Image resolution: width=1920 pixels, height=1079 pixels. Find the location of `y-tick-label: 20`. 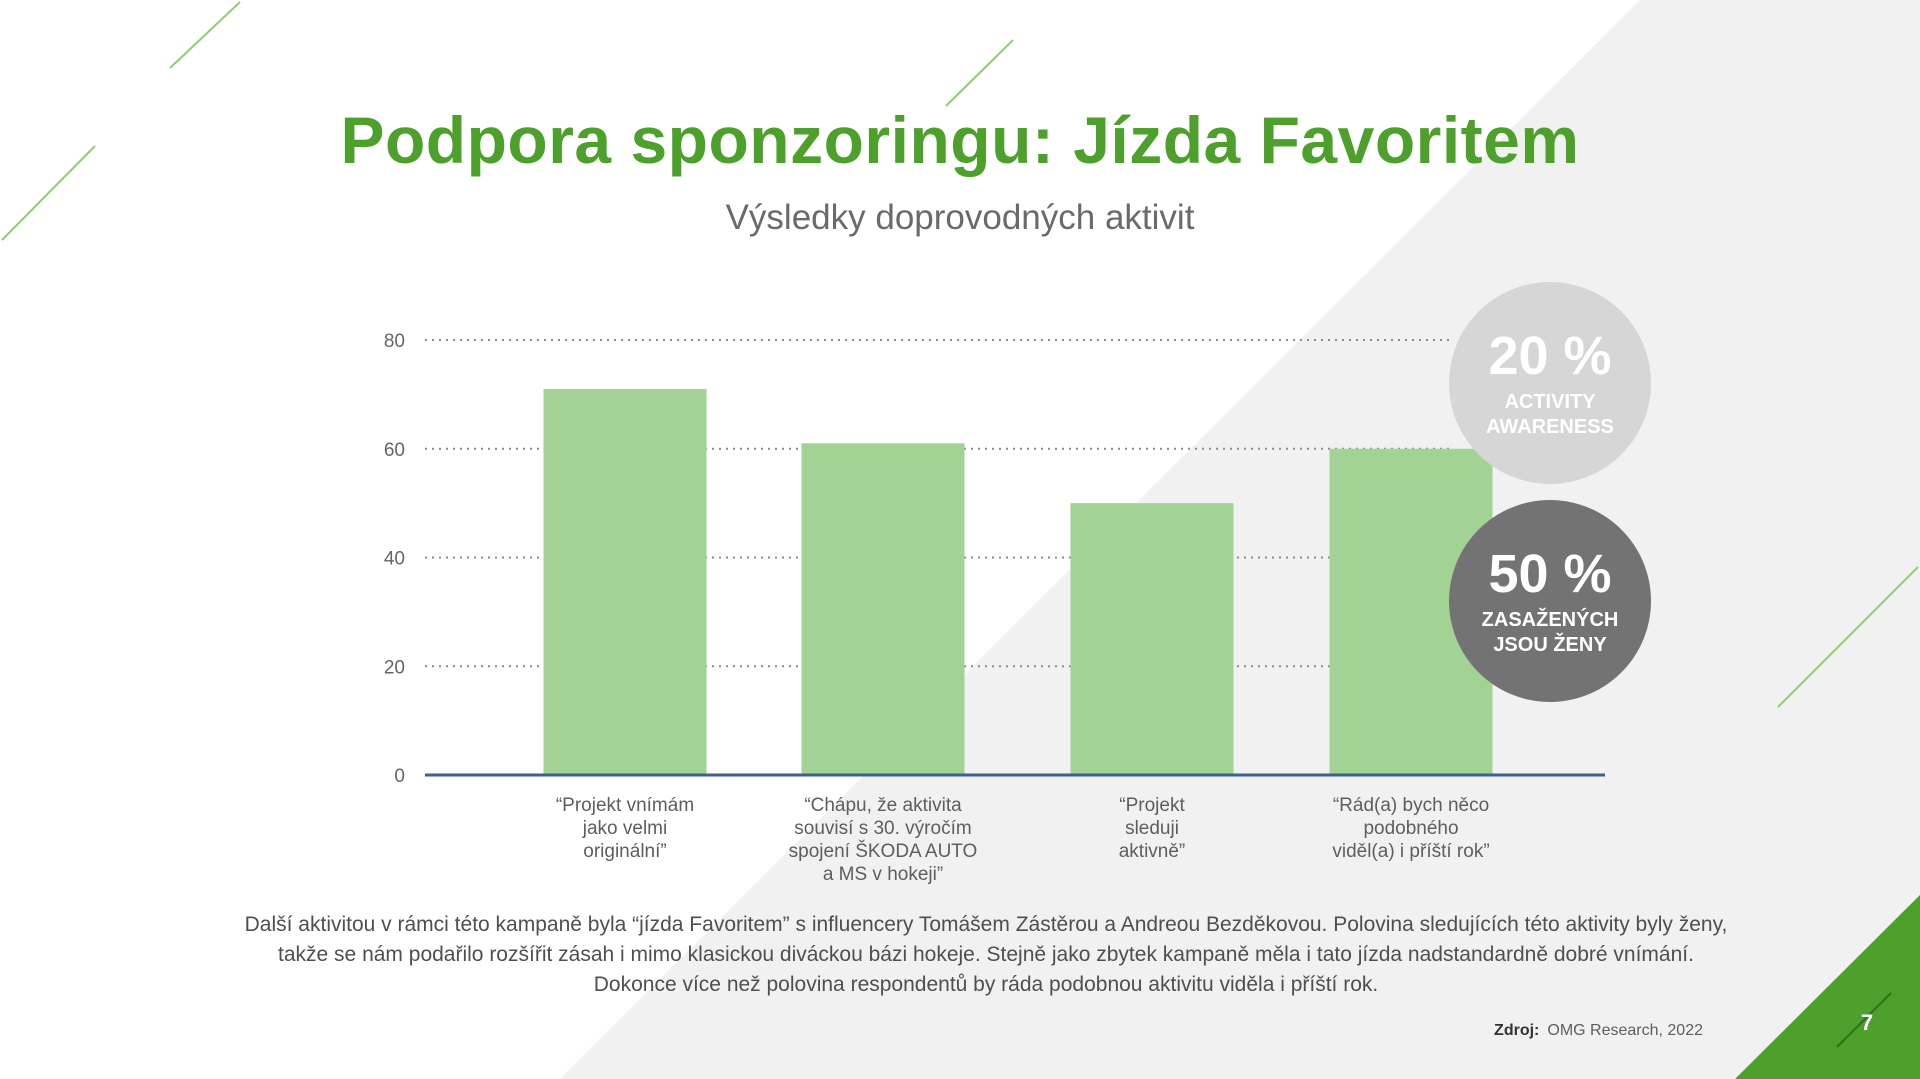

y-tick-label: 20 is located at coordinates (394, 667).